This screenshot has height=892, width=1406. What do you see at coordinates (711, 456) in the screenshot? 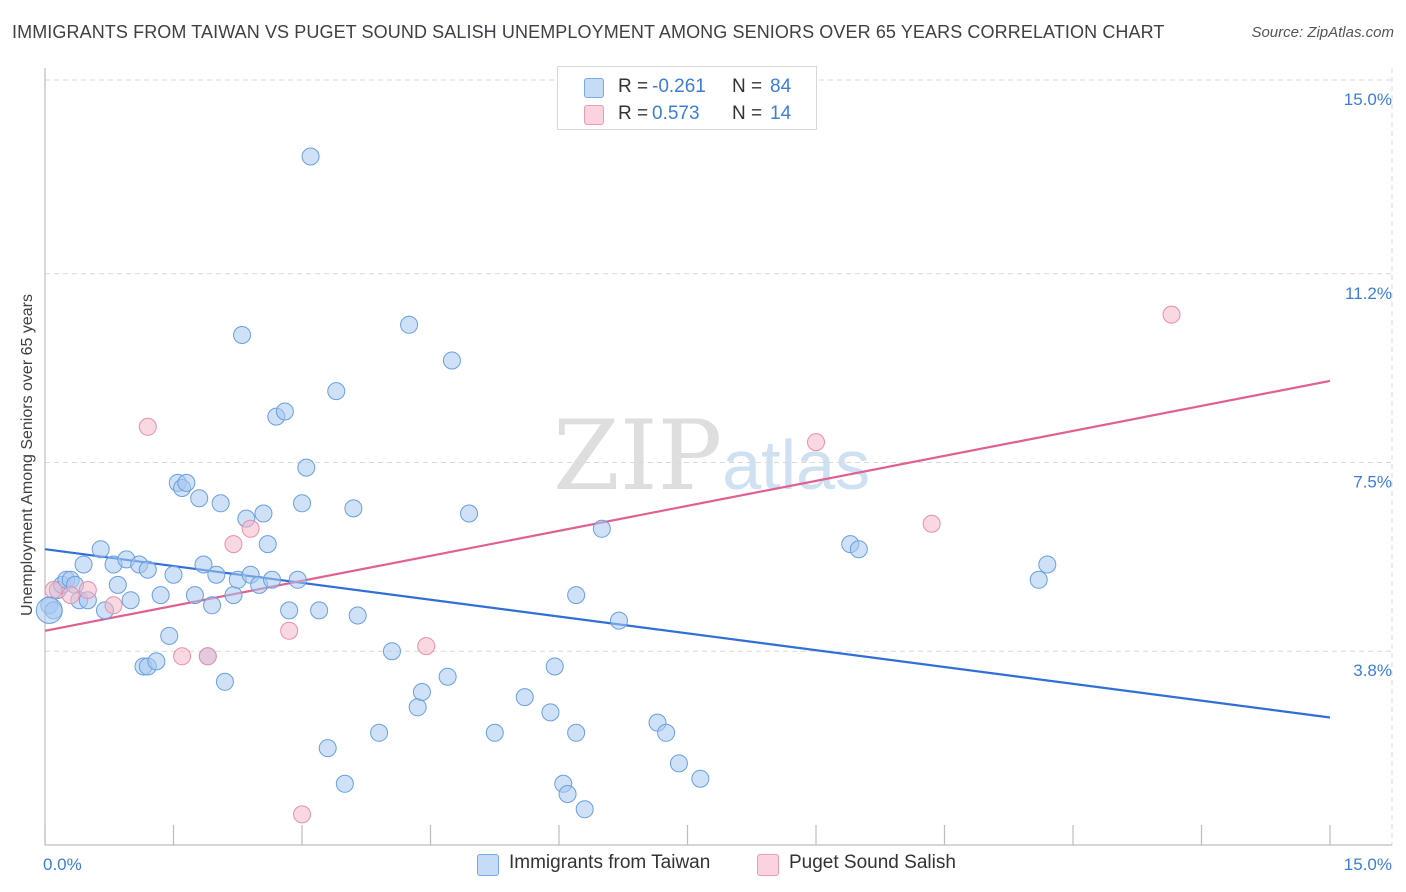
I see `watermark: ZIPatlas` at bounding box center [711, 456].